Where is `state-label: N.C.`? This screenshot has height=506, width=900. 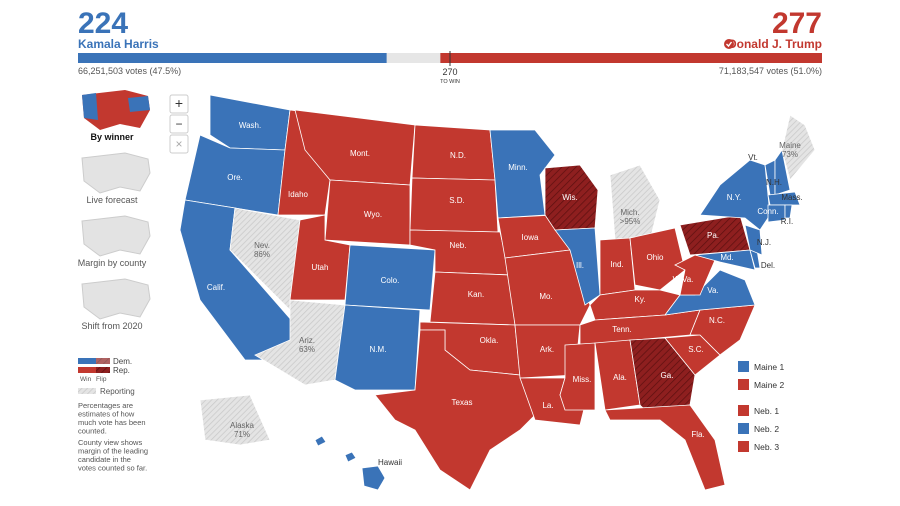 state-label: N.C. is located at coordinates (717, 320).